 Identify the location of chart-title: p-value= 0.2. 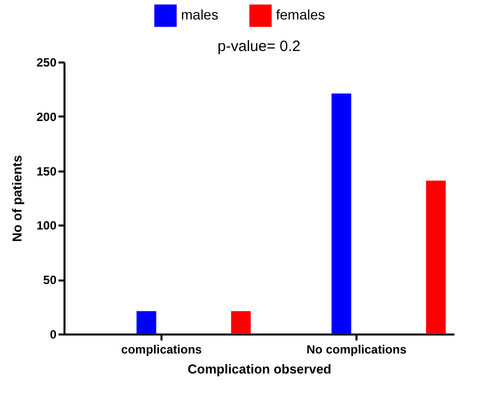
(259, 46).